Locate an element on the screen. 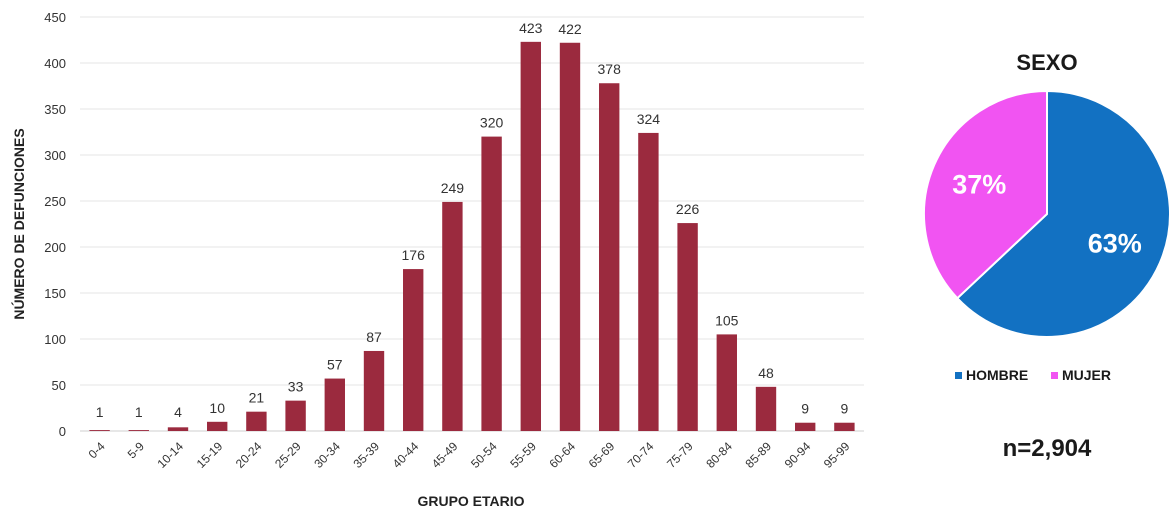 The image size is (1171, 515). legend-label-mujer: MUJER is located at coordinates (1086, 375).